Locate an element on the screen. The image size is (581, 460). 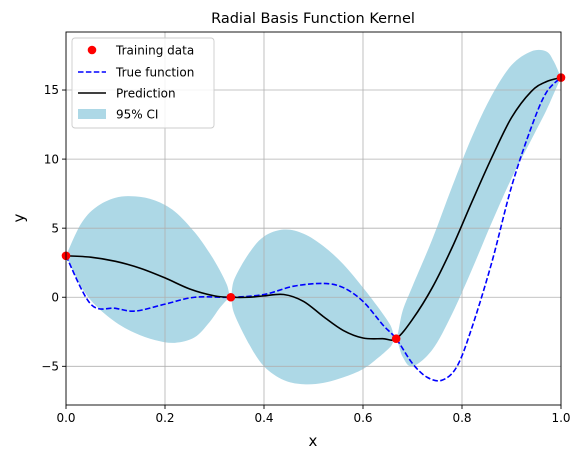
legend-ci-patch is located at coordinates (92, 114).